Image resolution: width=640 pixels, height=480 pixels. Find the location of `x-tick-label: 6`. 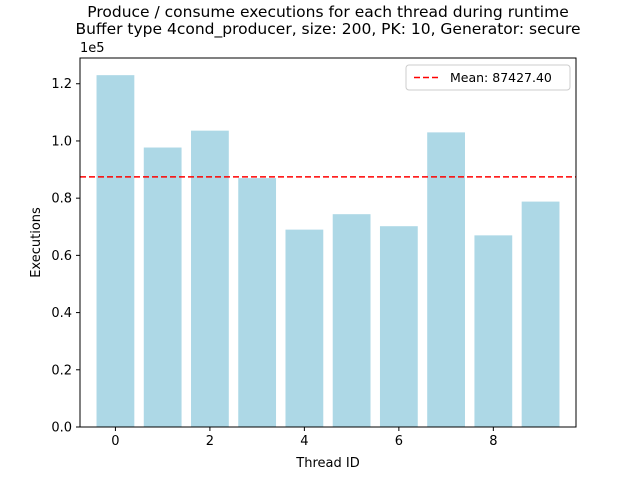

x-tick-label: 6 is located at coordinates (399, 441).